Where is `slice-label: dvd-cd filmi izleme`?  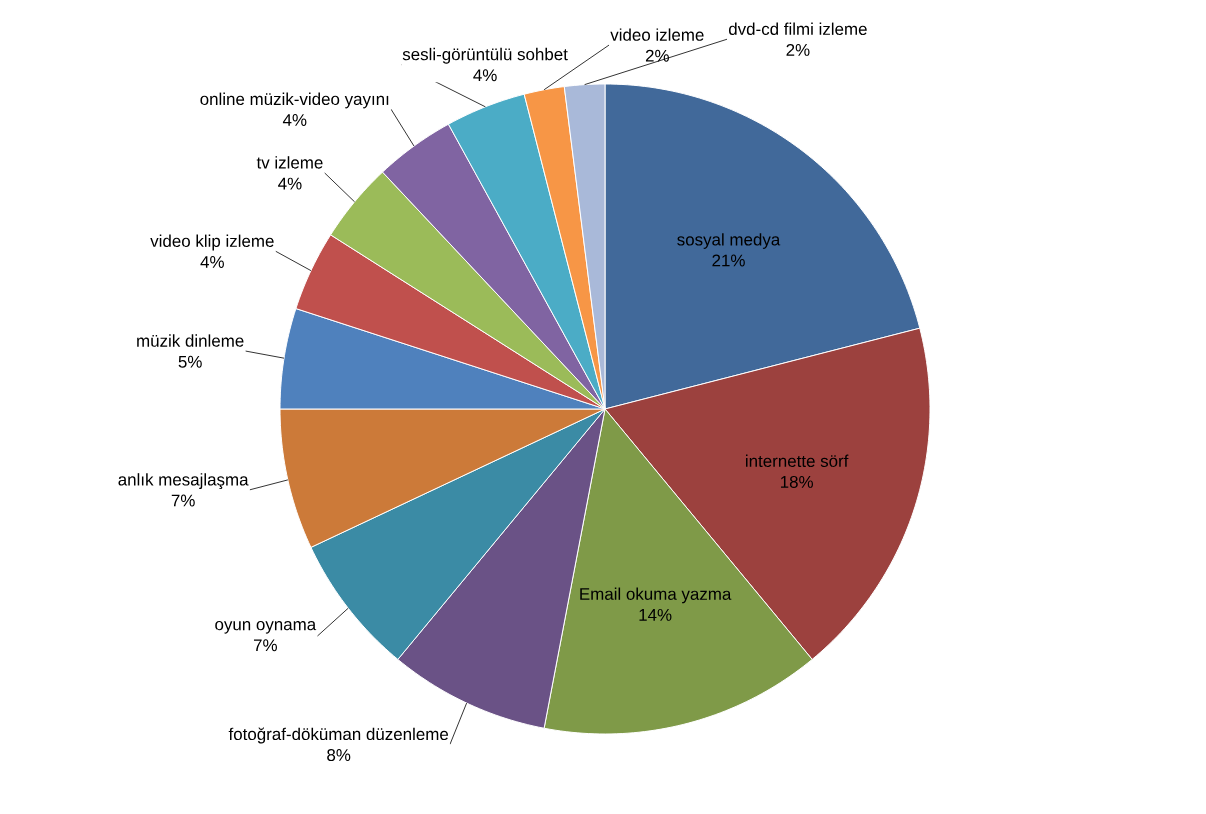 slice-label: dvd-cd filmi izleme is located at coordinates (797, 29).